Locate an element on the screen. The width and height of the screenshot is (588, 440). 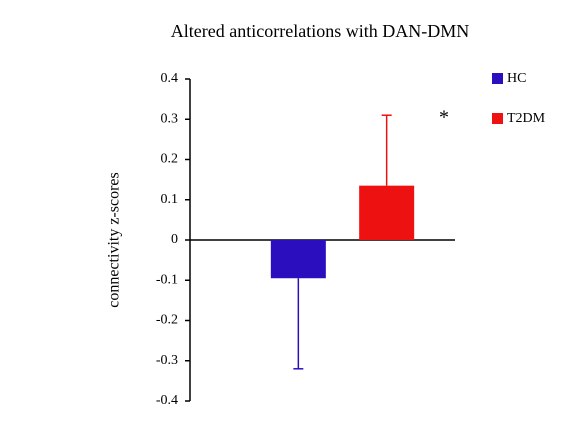
y-tick-label: -0.3 is located at coordinates (167, 360).